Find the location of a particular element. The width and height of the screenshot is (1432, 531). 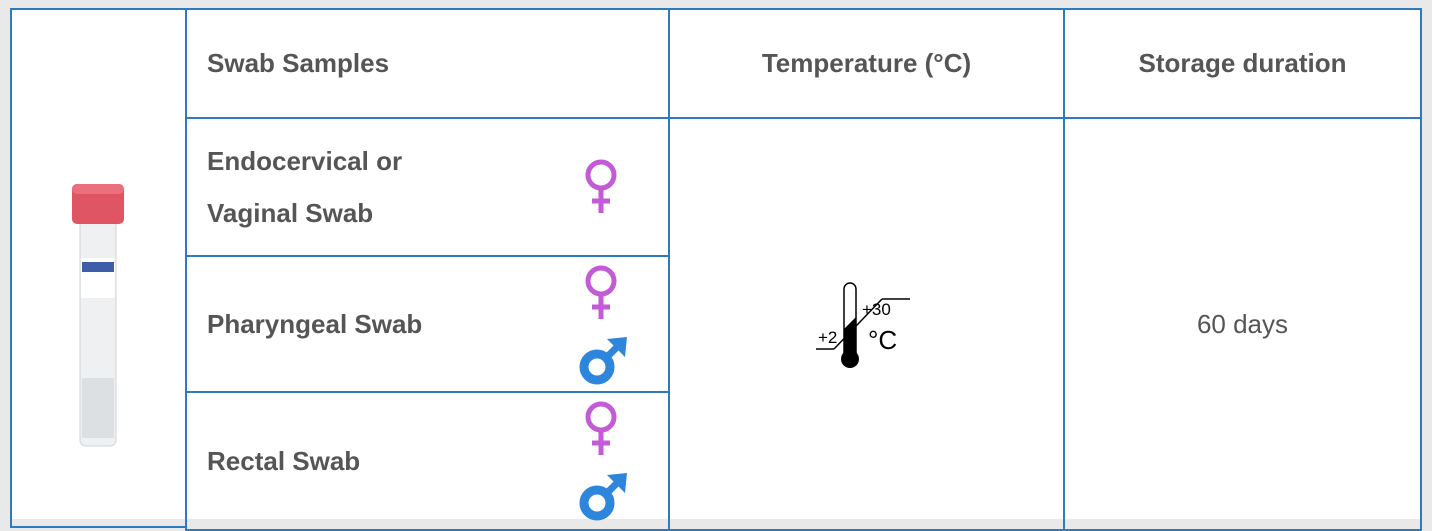

temp-min: +2 is located at coordinates (827, 337).